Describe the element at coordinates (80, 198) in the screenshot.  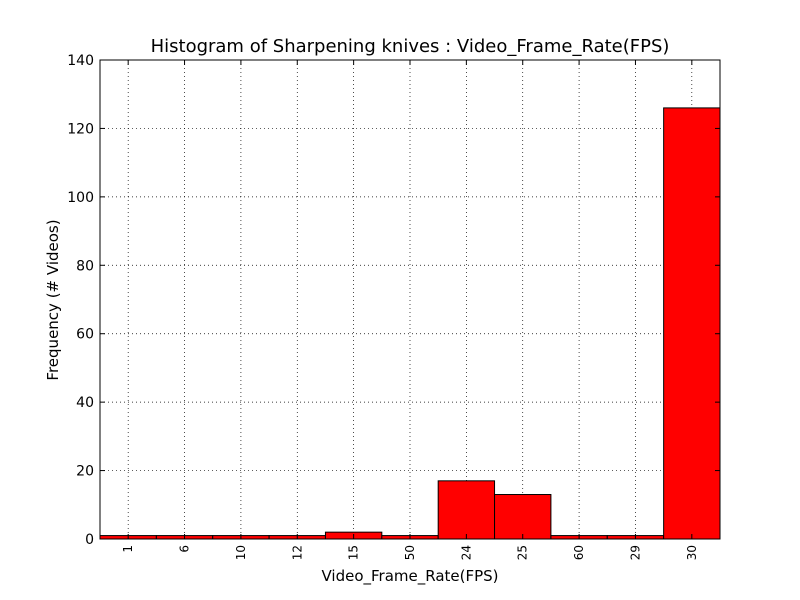
I see `y-tick-label: 100` at that location.